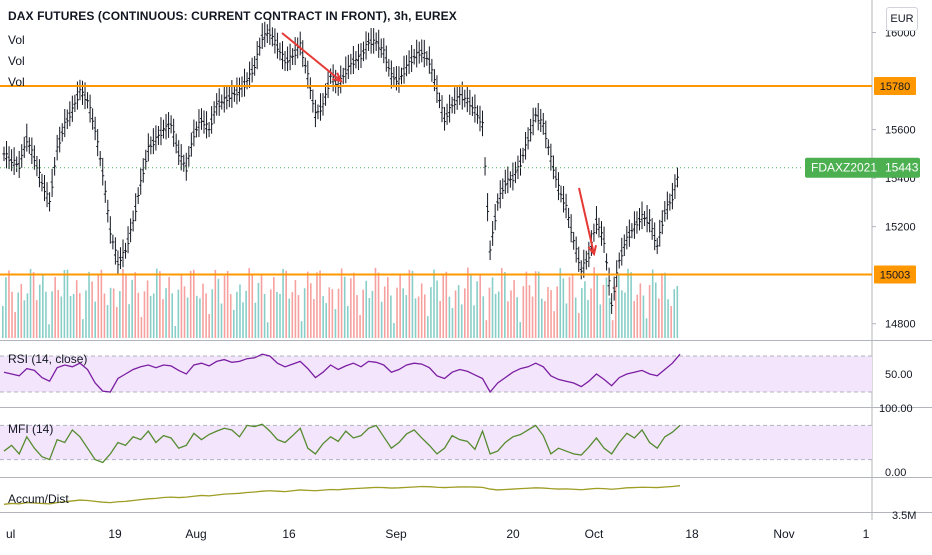 The width and height of the screenshot is (932, 555). I want to click on level-price-label: 15780, so click(895, 87).